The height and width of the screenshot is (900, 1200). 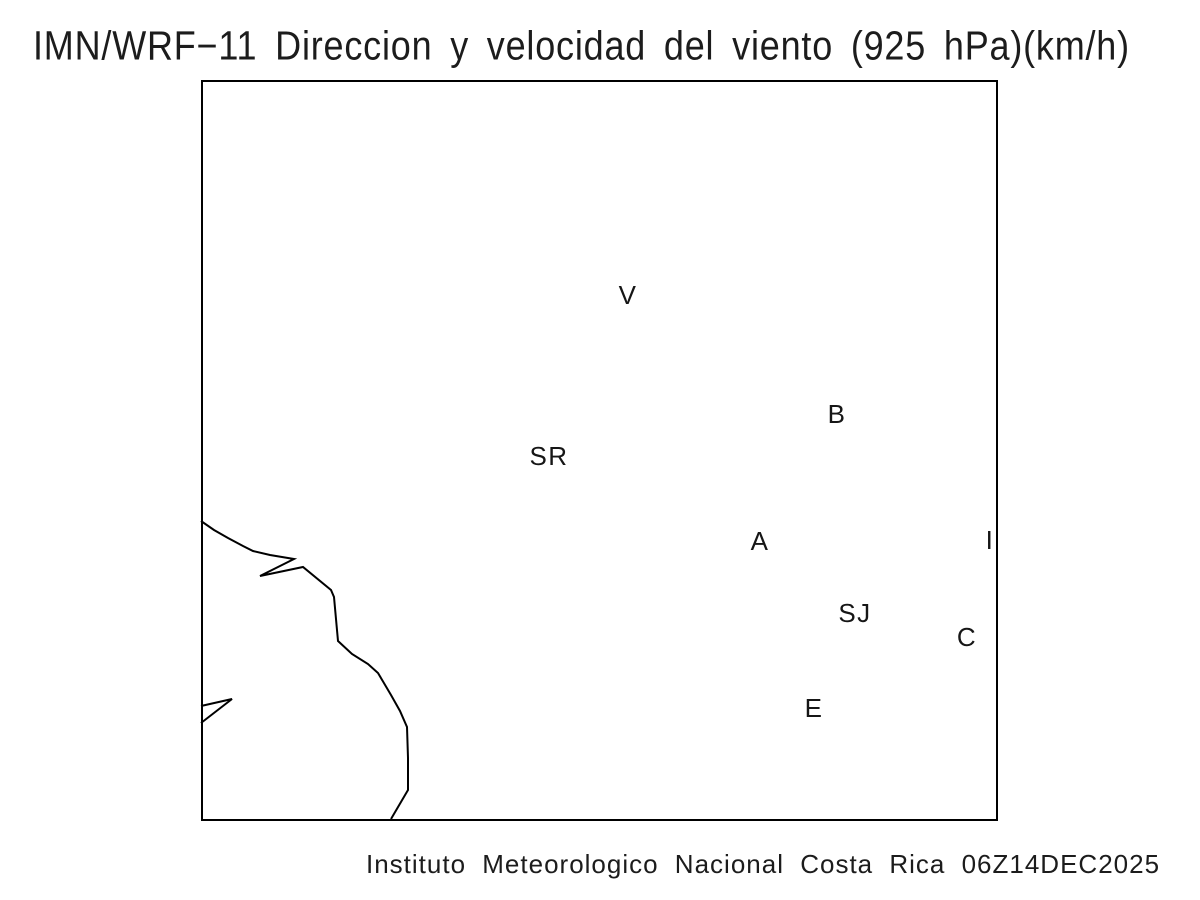 What do you see at coordinates (837, 414) in the screenshot?
I see `station-label-b: B` at bounding box center [837, 414].